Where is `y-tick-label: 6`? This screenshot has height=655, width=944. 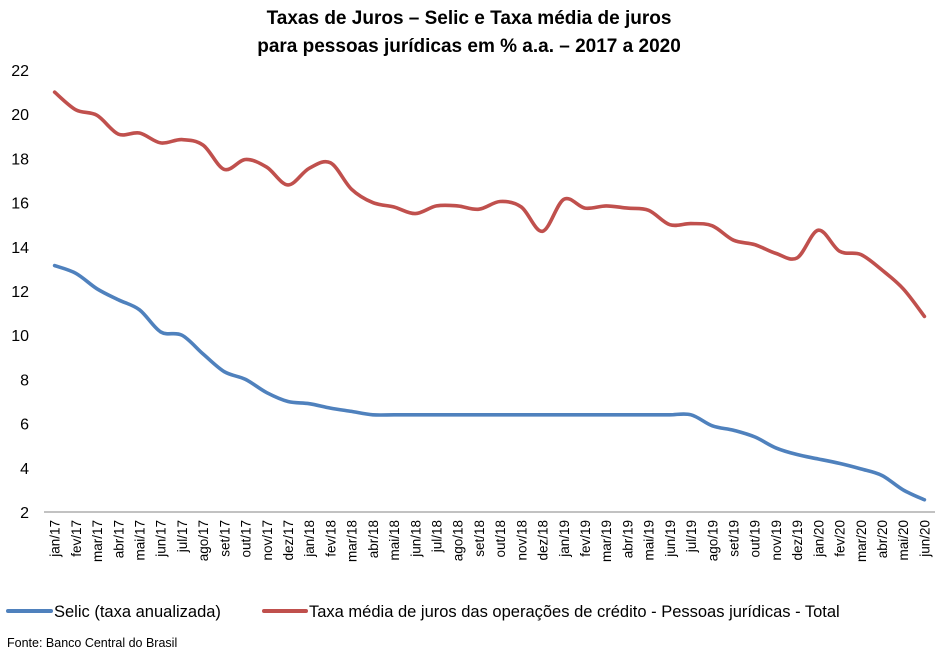 y-tick-label: 6 is located at coordinates (24, 425).